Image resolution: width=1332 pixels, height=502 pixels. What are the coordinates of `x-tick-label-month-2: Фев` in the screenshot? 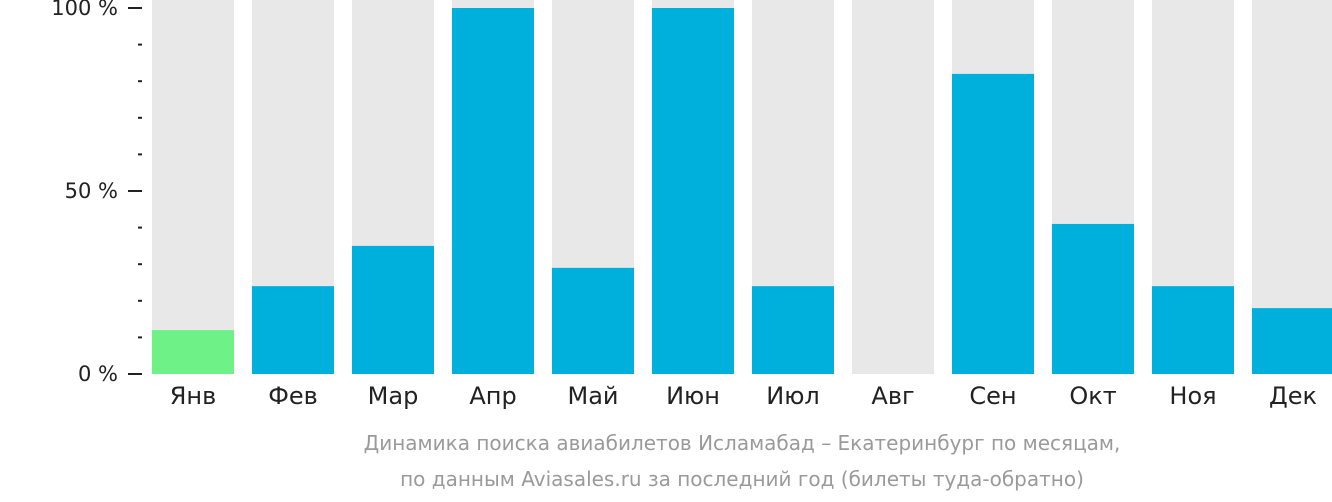 It's located at (293, 396).